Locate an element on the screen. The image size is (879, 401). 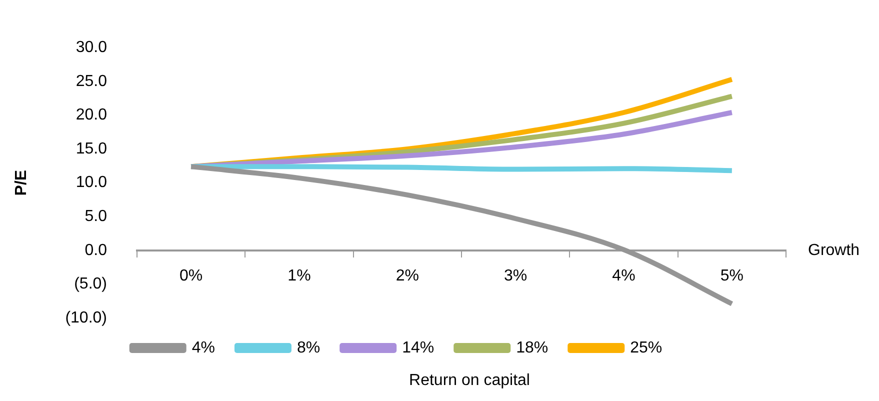
x-tick-label: 0% is located at coordinates (191, 275).